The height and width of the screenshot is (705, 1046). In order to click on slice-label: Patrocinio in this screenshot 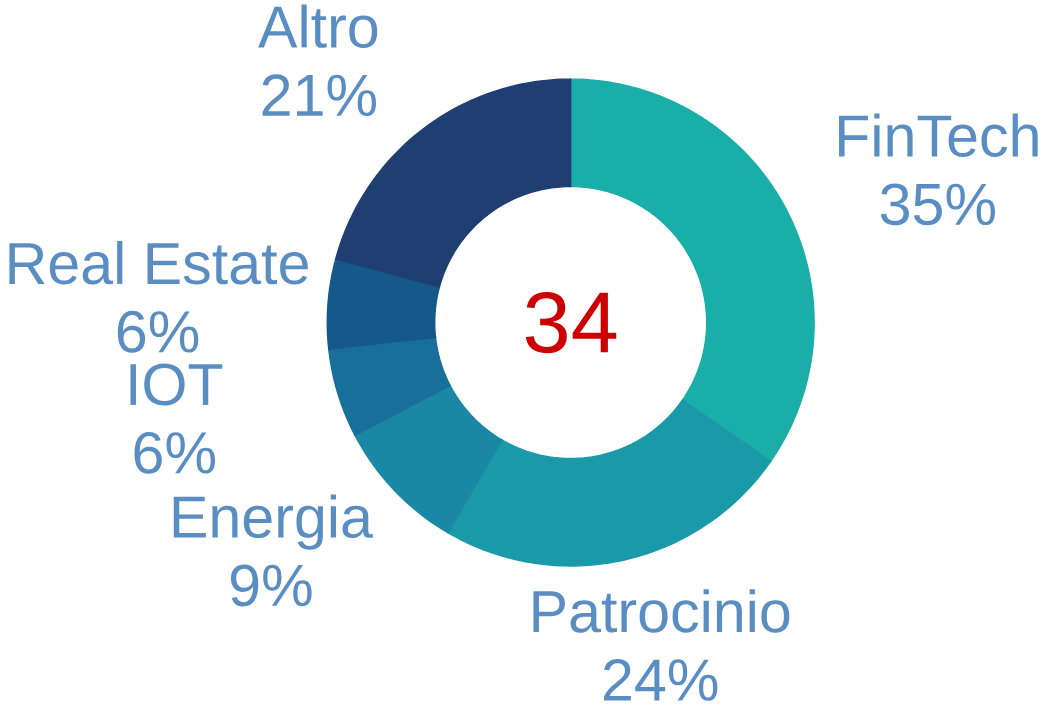, I will do `click(661, 611)`.